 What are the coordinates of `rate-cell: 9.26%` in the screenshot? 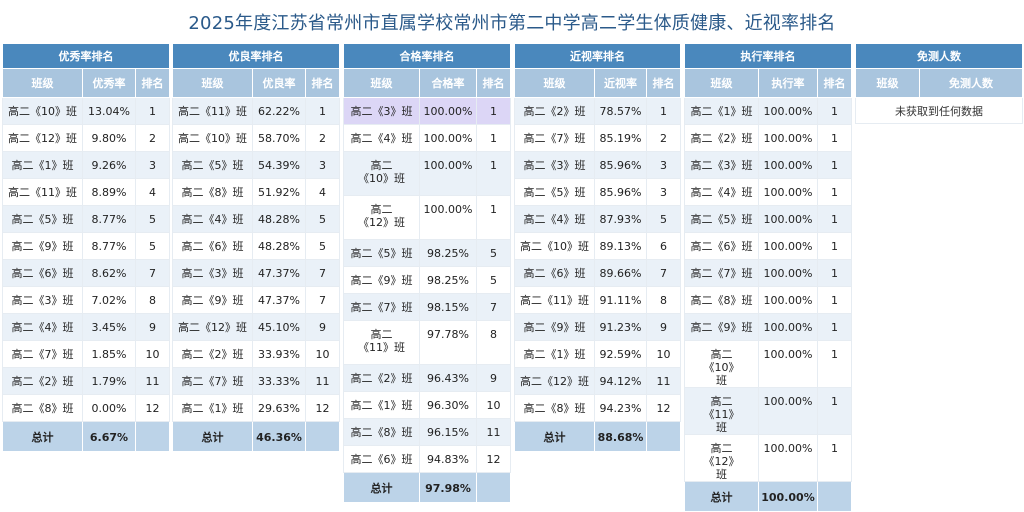 It's located at (109, 165).